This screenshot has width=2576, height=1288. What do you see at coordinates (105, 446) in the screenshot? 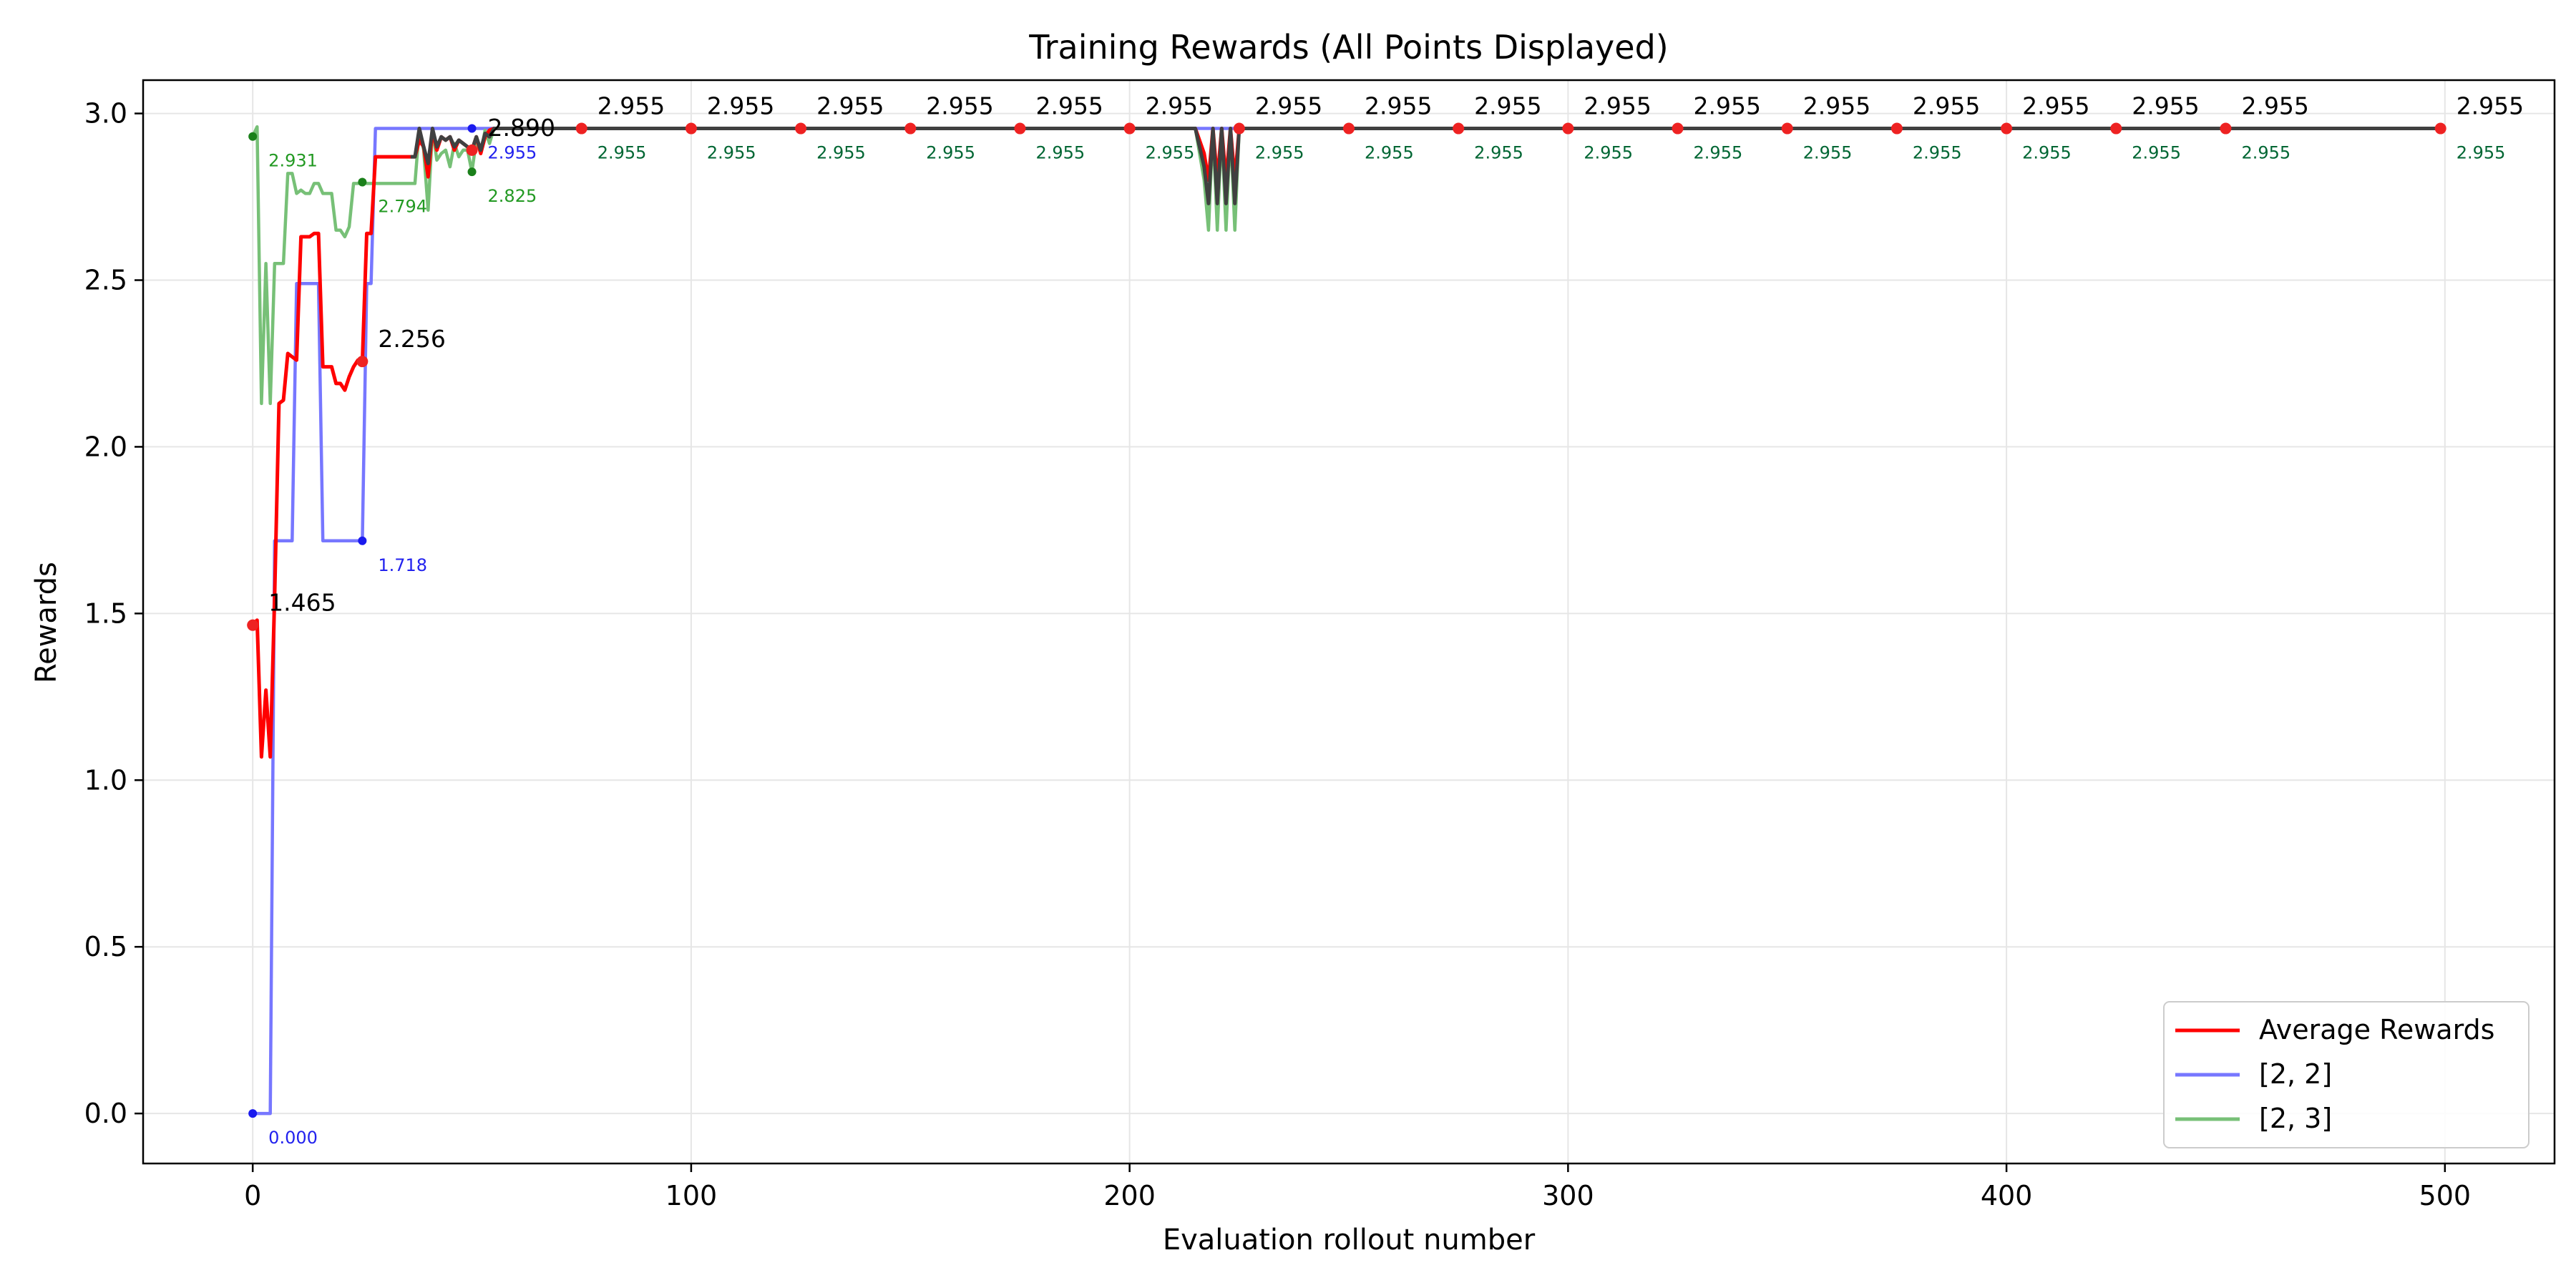
I see `y-tick-label: 2.0` at bounding box center [105, 446].